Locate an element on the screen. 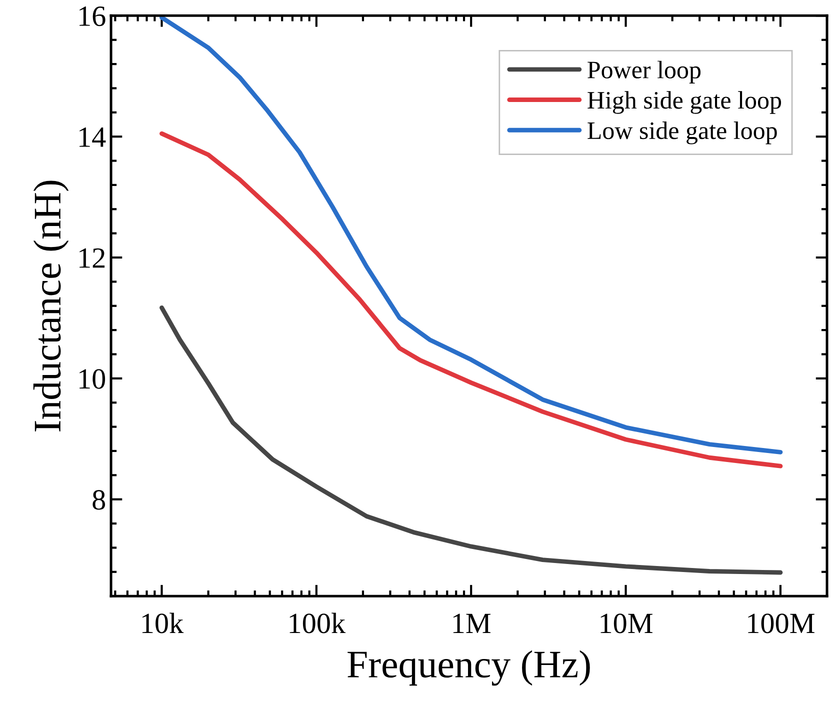  y-tick-label: 12 is located at coordinates (92, 258).